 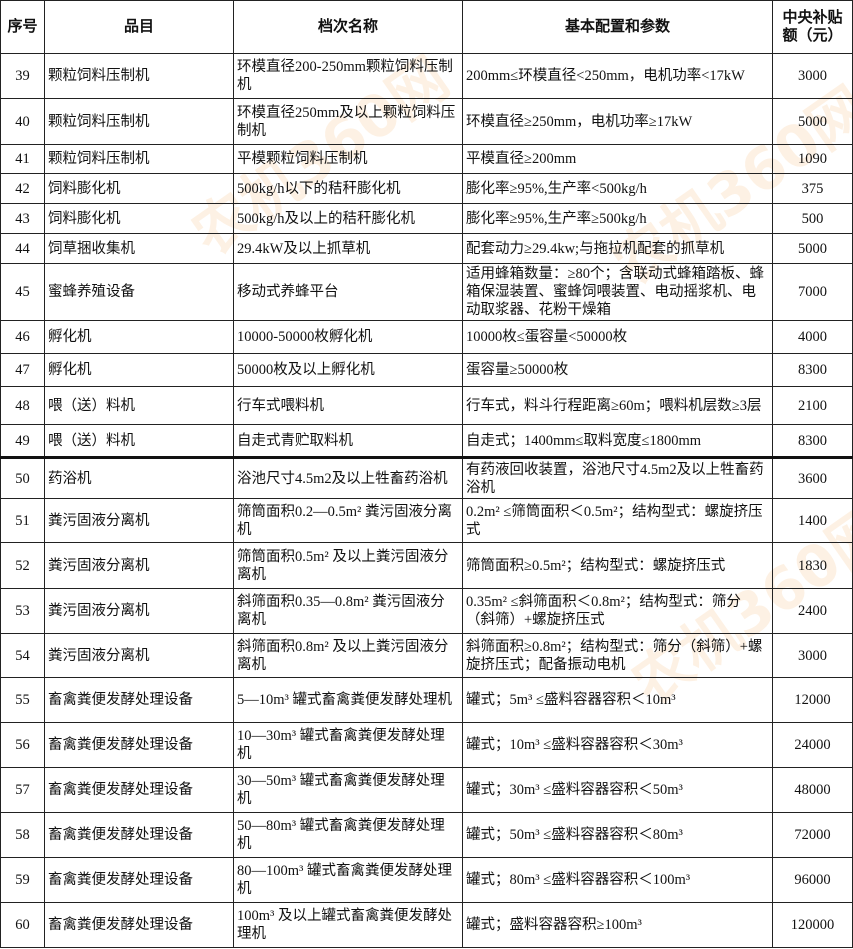 I want to click on row-number: 56, so click(x=22, y=745).